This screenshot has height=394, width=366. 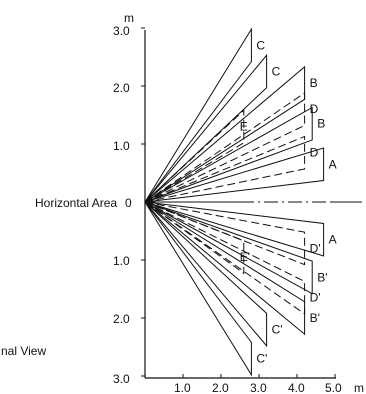 I want to click on zone-label-10: D', so click(x=315, y=248).